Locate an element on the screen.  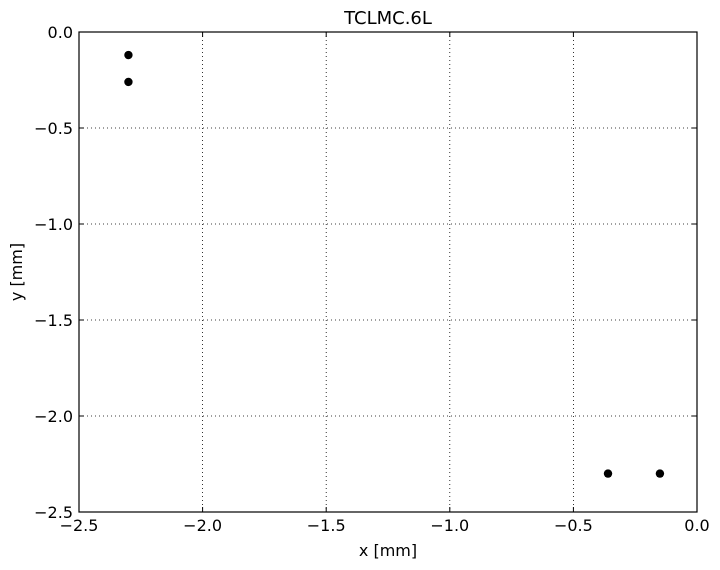
y-tick-label: −1.5 is located at coordinates (53, 320).